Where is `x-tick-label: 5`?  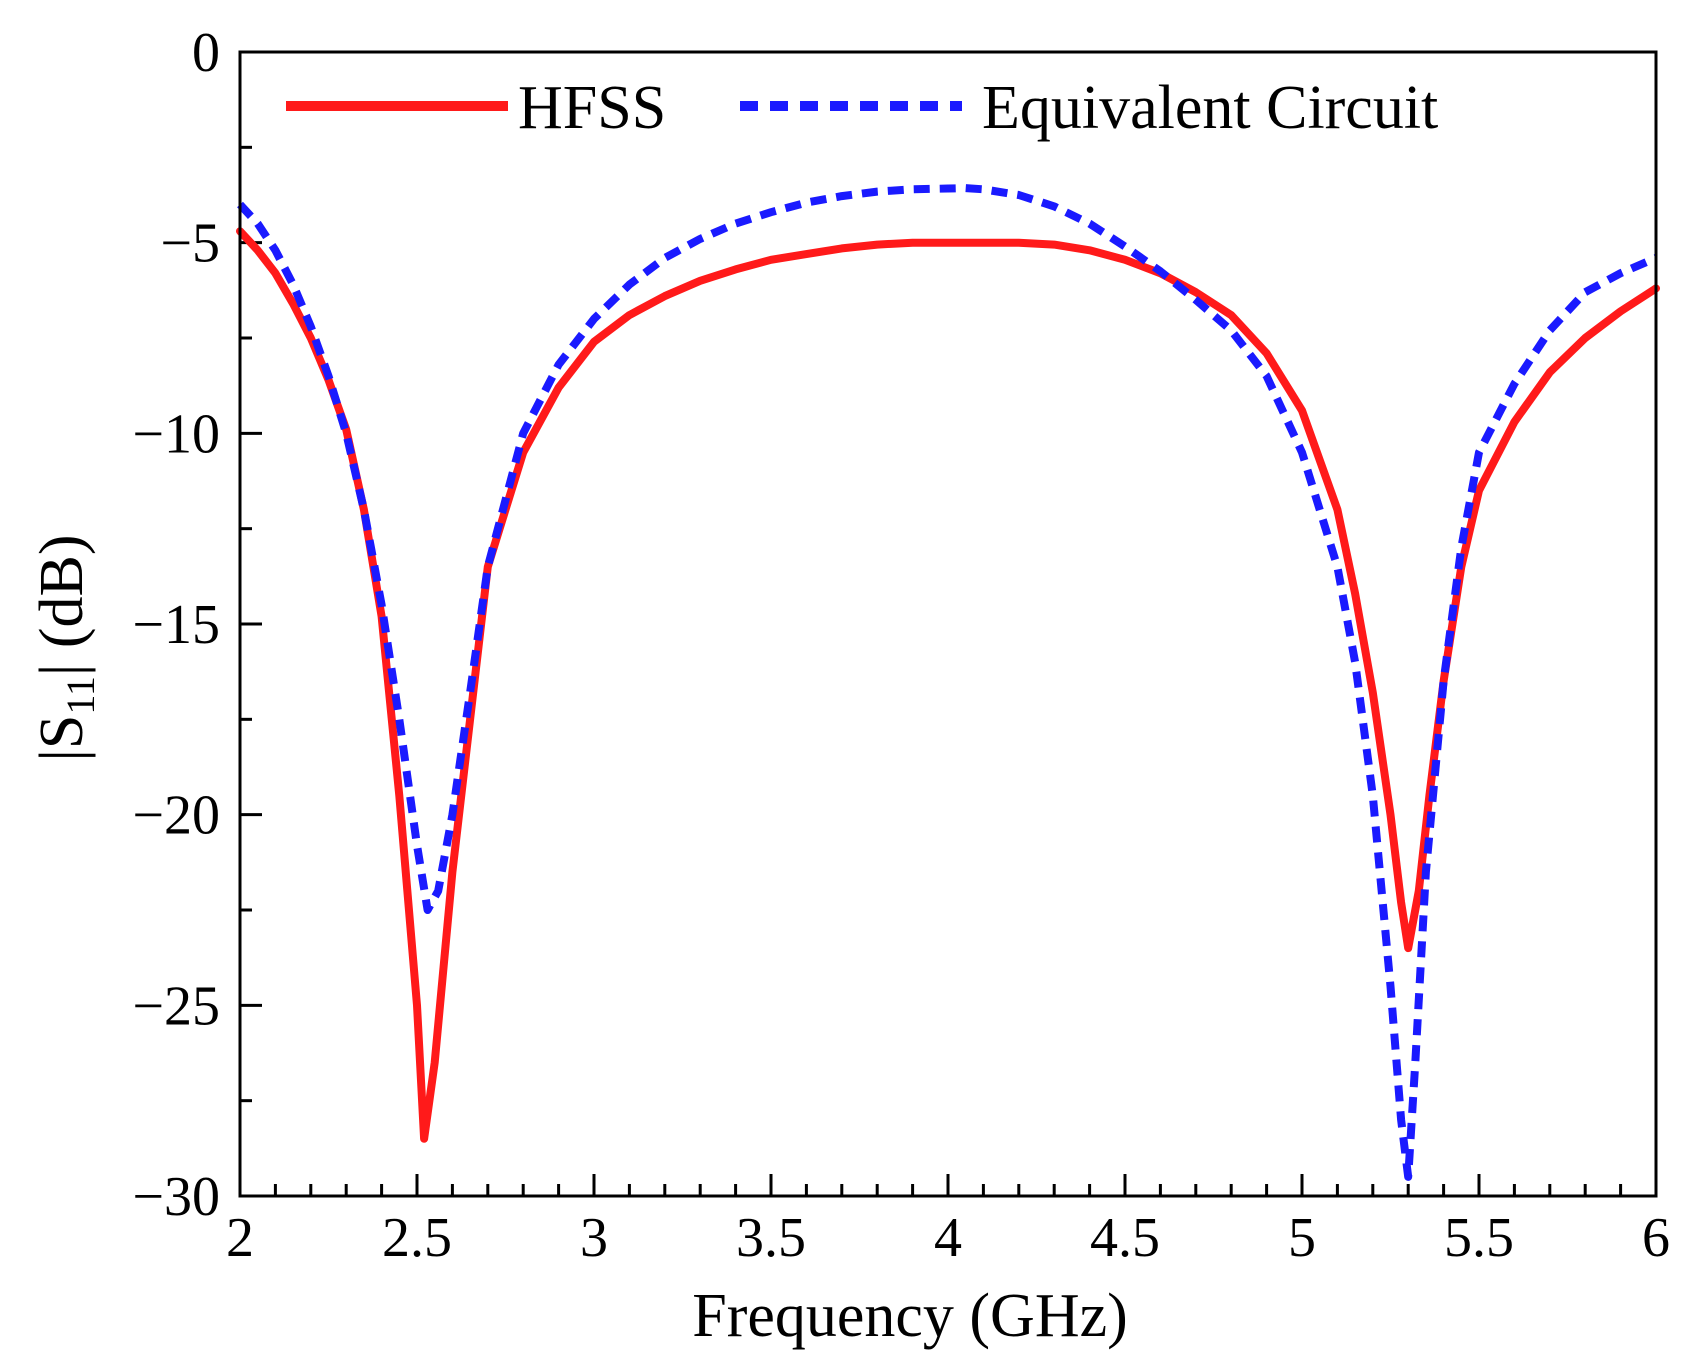 x-tick-label: 5 is located at coordinates (1302, 1238).